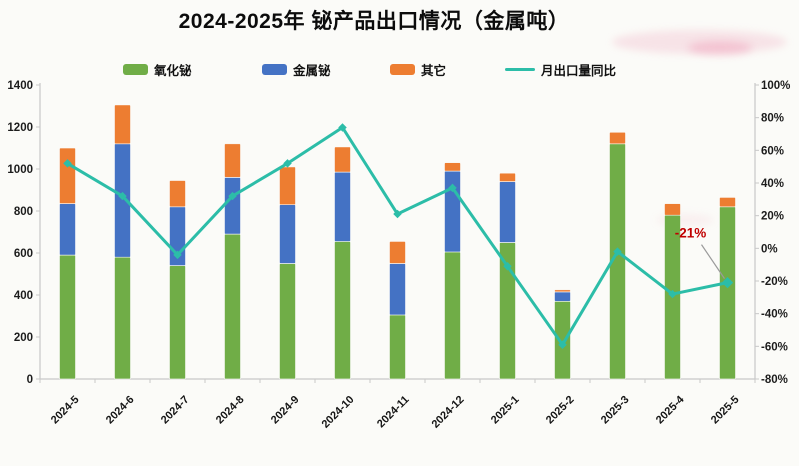 The width and height of the screenshot is (799, 466). Describe the element at coordinates (775, 86) in the screenshot. I see `right-axis-label: 100%` at that location.